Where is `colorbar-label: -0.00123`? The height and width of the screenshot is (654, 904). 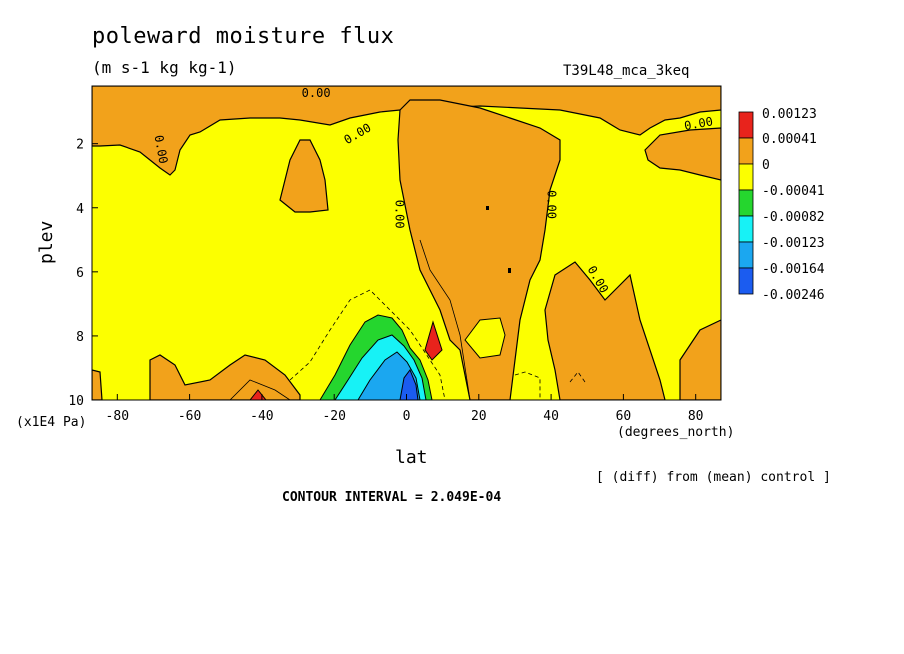 colorbar-label: -0.00123 is located at coordinates (793, 243).